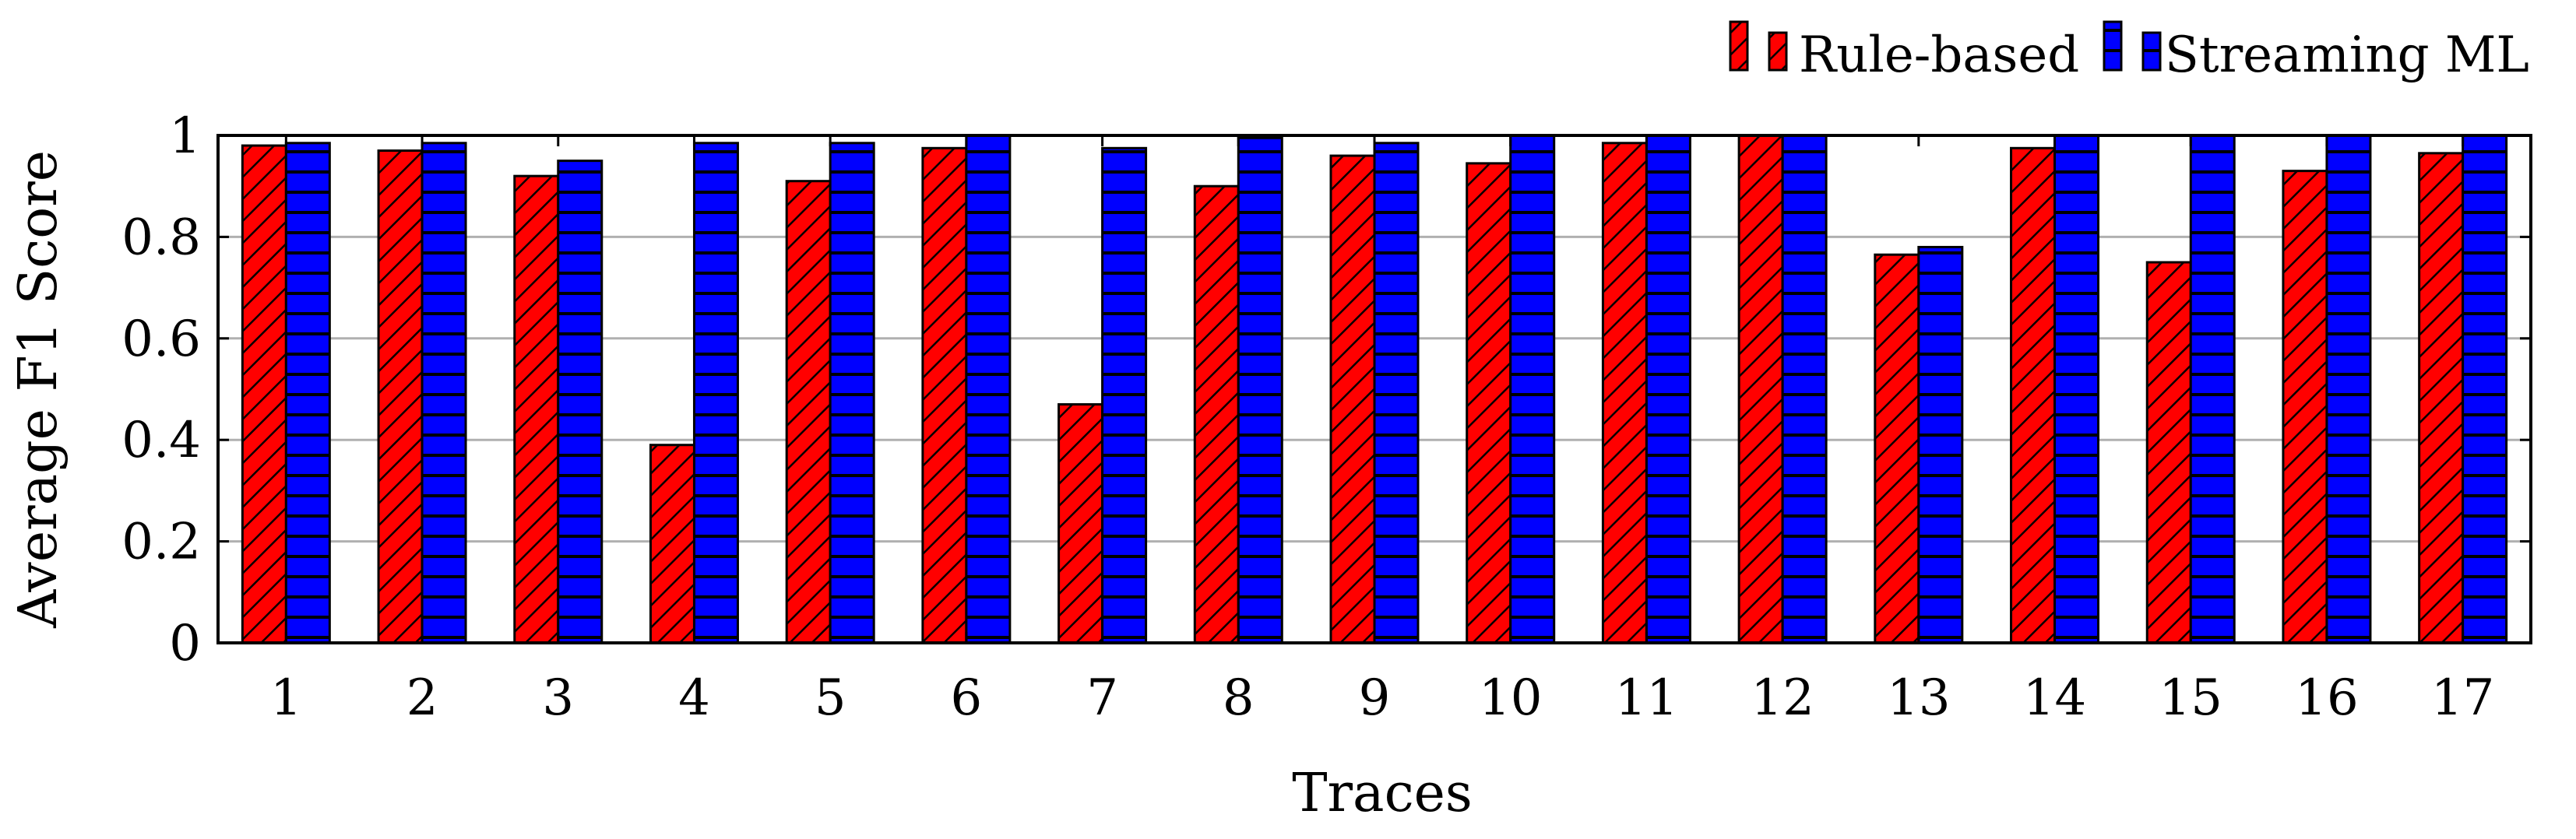 The image size is (2576, 839). Describe the element at coordinates (161, 237) in the screenshot. I see `y-tick-label: 0.8` at that location.